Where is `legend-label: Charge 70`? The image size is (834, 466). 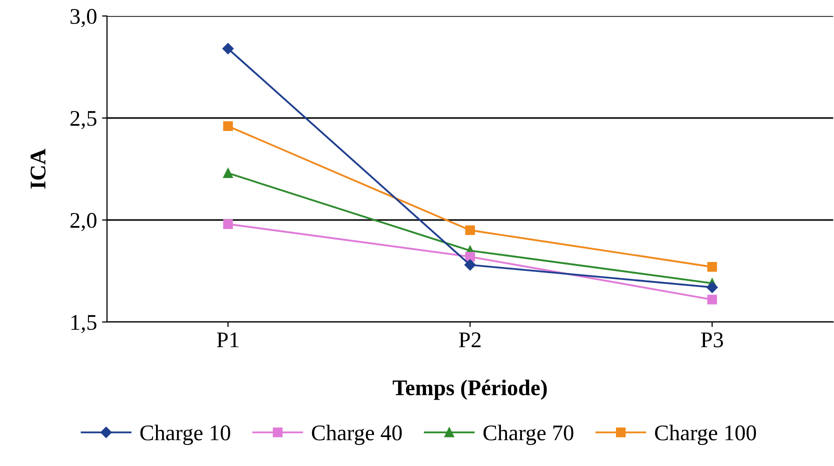 legend-label: Charge 70 is located at coordinates (529, 434).